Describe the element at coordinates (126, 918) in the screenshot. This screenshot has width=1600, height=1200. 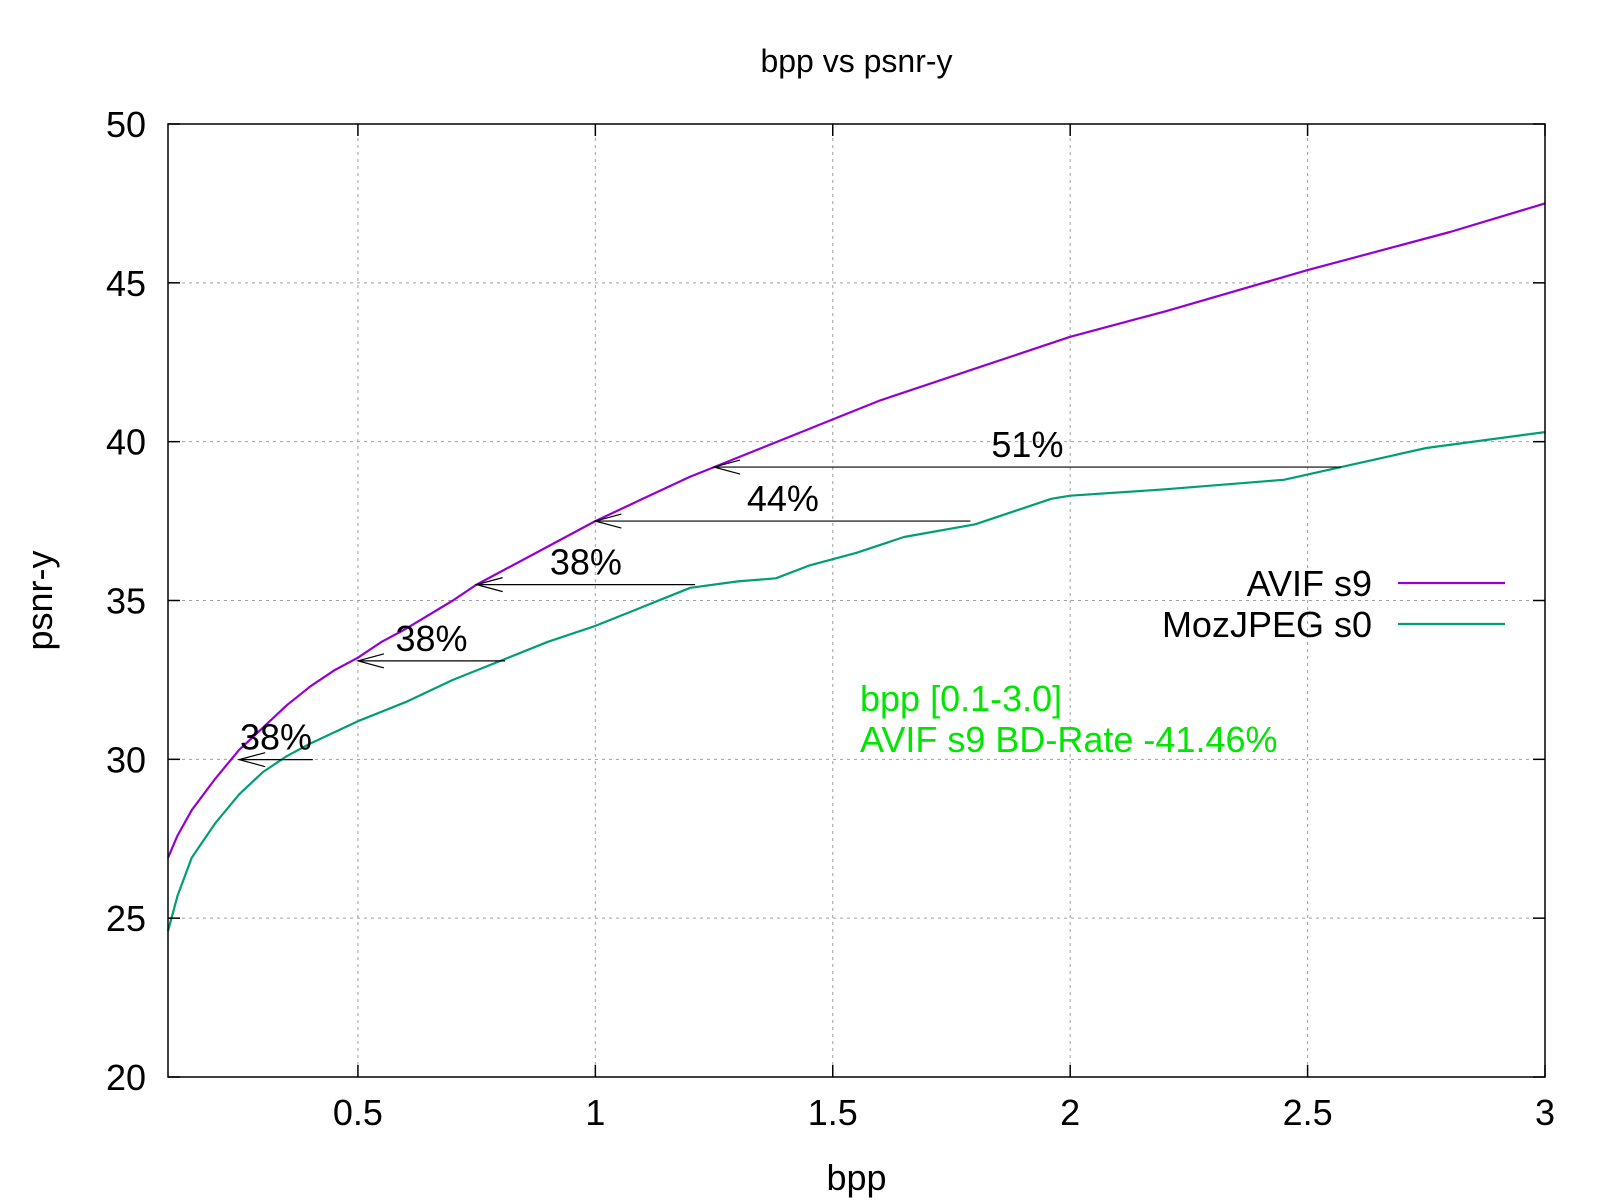
I see `y-tick-label: 25` at that location.